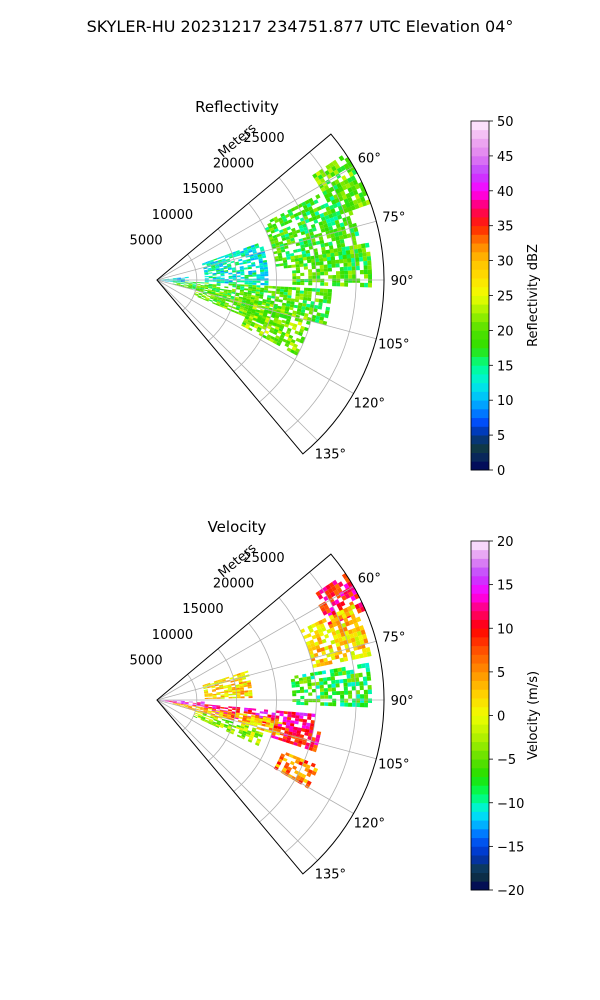 Image resolution: width=600 pixels, height=1000 pixels. What do you see at coordinates (172, 635) in the screenshot?
I see `radial-tick-label: 10000` at bounding box center [172, 635].